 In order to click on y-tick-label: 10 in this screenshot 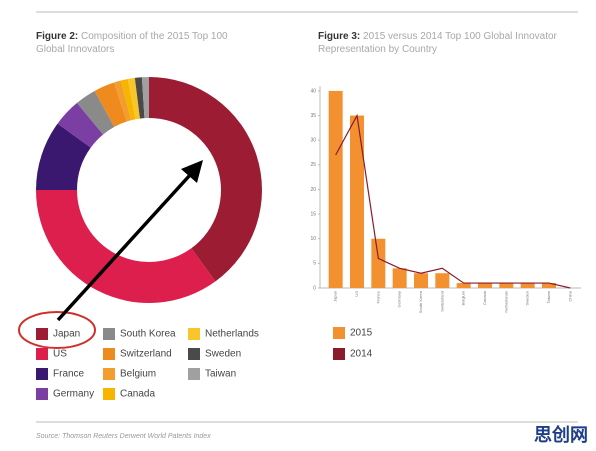, I will do `click(313, 239)`.